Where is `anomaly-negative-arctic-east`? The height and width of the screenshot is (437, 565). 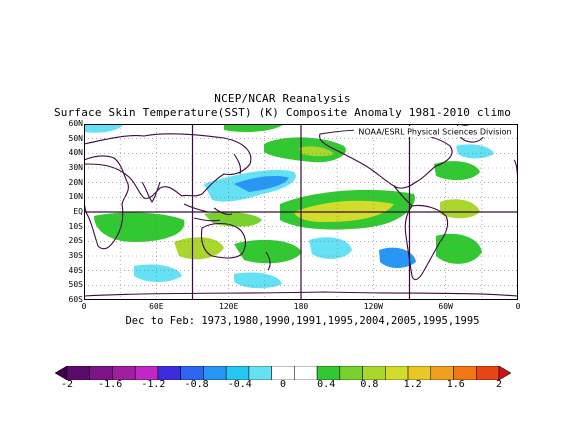
anomaly-negative-arctic-east is located at coordinates (104, 128).